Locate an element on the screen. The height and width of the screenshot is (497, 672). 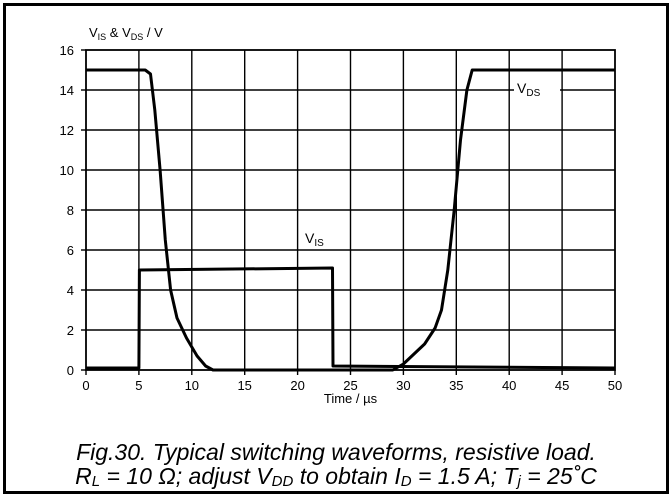
y-tick-label-2: 2 is located at coordinates (70, 330).